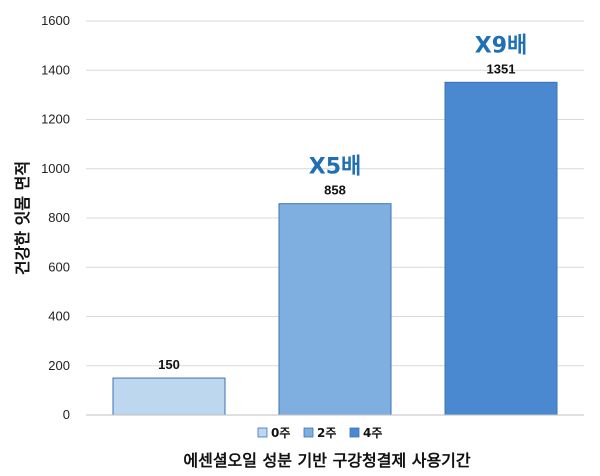 Image resolution: width=600 pixels, height=476 pixels. Describe the element at coordinates (335, 190) in the screenshot. I see `data-label: 858` at that location.